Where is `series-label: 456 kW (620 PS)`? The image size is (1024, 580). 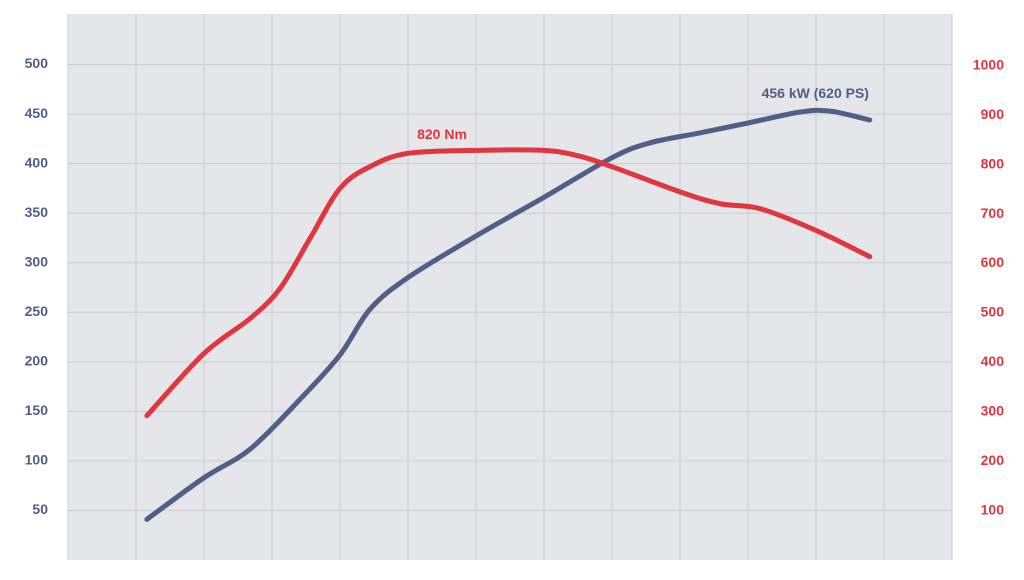 series-label: 456 kW (620 PS) is located at coordinates (815, 93).